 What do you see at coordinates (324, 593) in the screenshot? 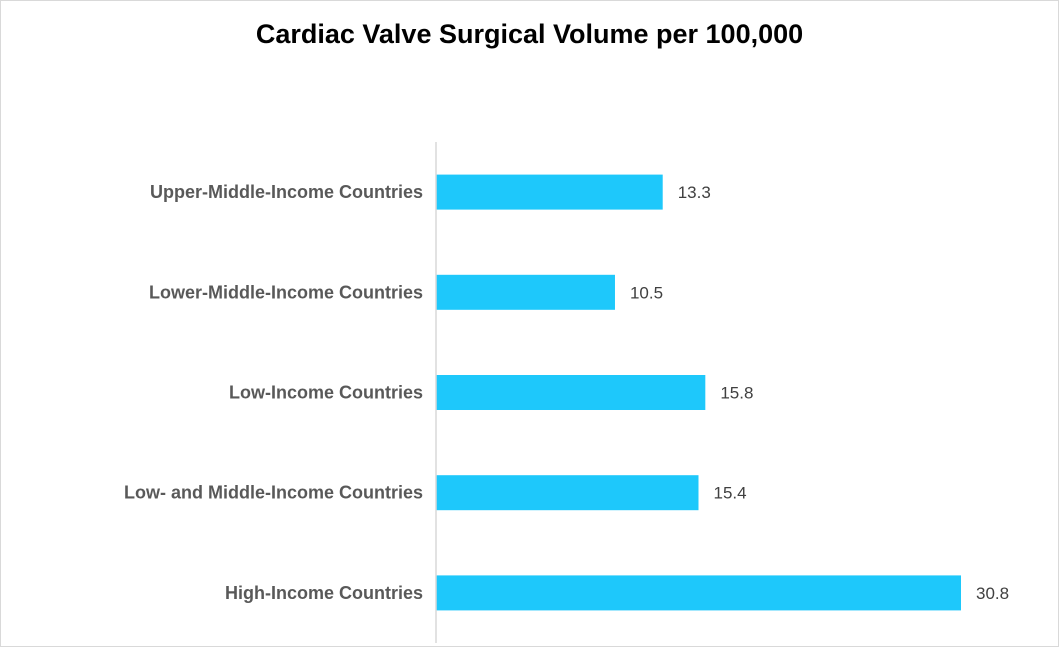
I see `category-label: High-Income Countries` at bounding box center [324, 593].